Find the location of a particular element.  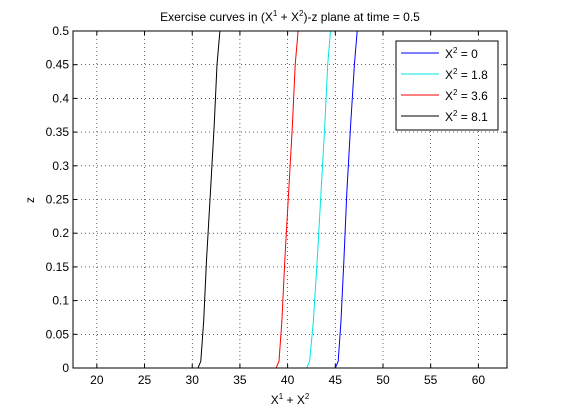

title-prefix: Exercise curves in (X is located at coordinates (216, 17).